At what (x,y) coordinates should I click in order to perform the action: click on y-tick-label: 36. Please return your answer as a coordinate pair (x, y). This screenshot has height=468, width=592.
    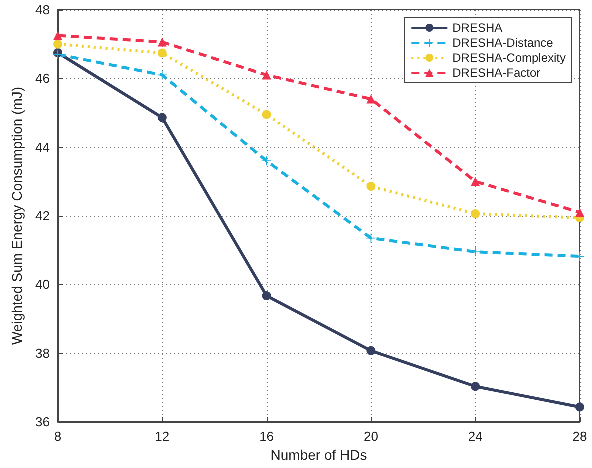
    Looking at the image, I should click on (43, 422).